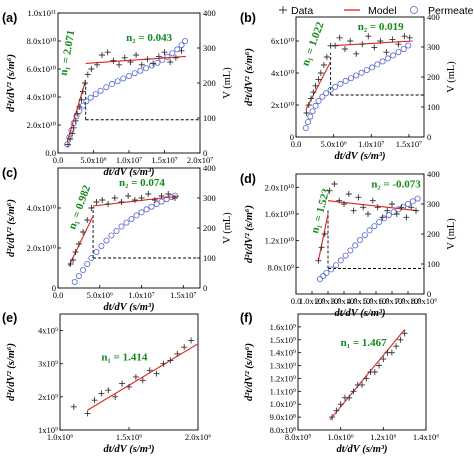  I want to click on y-tick-label: 4x10⁹, so click(48, 331).